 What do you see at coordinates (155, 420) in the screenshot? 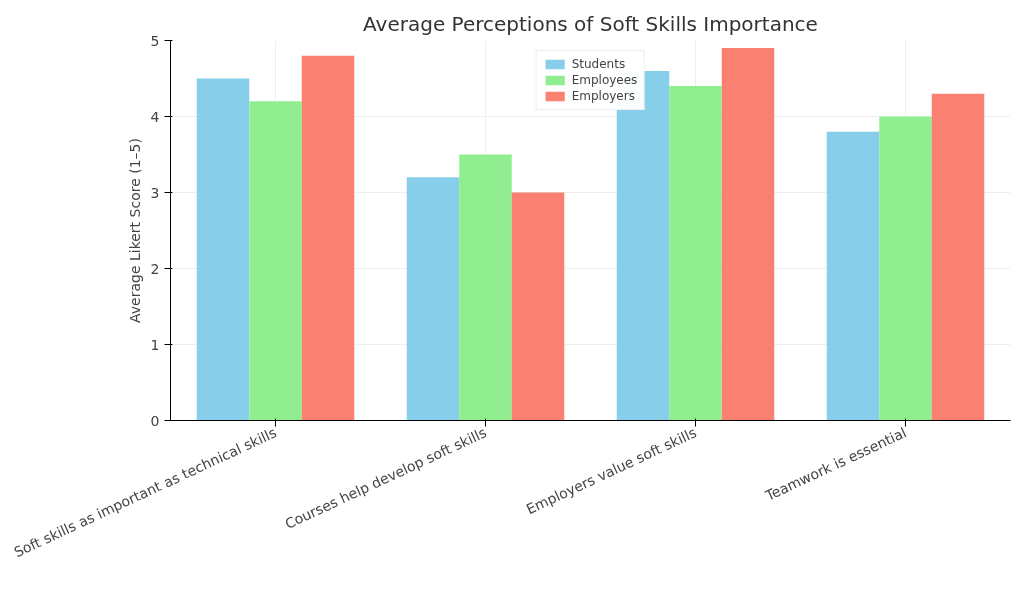
I see `y-tick-label: 0` at bounding box center [155, 420].